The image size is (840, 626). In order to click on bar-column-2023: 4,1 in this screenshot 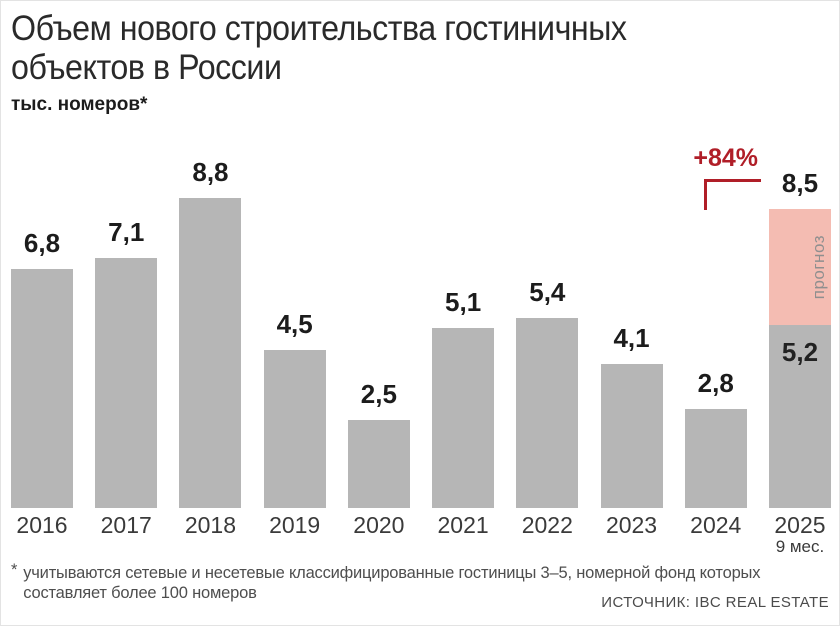, I will do `click(631, 333)`.